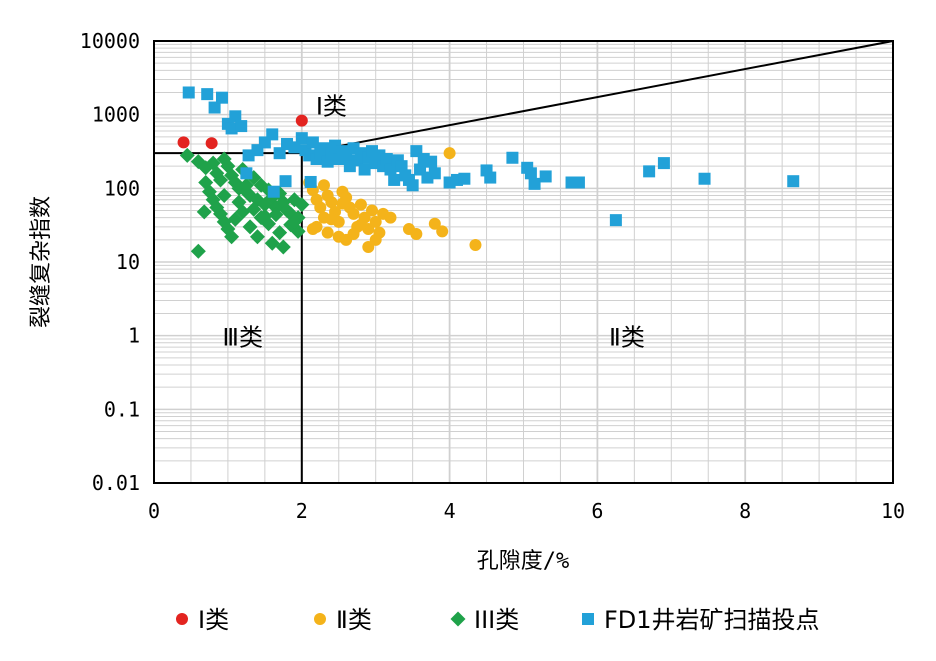  What do you see at coordinates (154, 511) in the screenshot?
I see `x-tick-label: 0` at bounding box center [154, 511].